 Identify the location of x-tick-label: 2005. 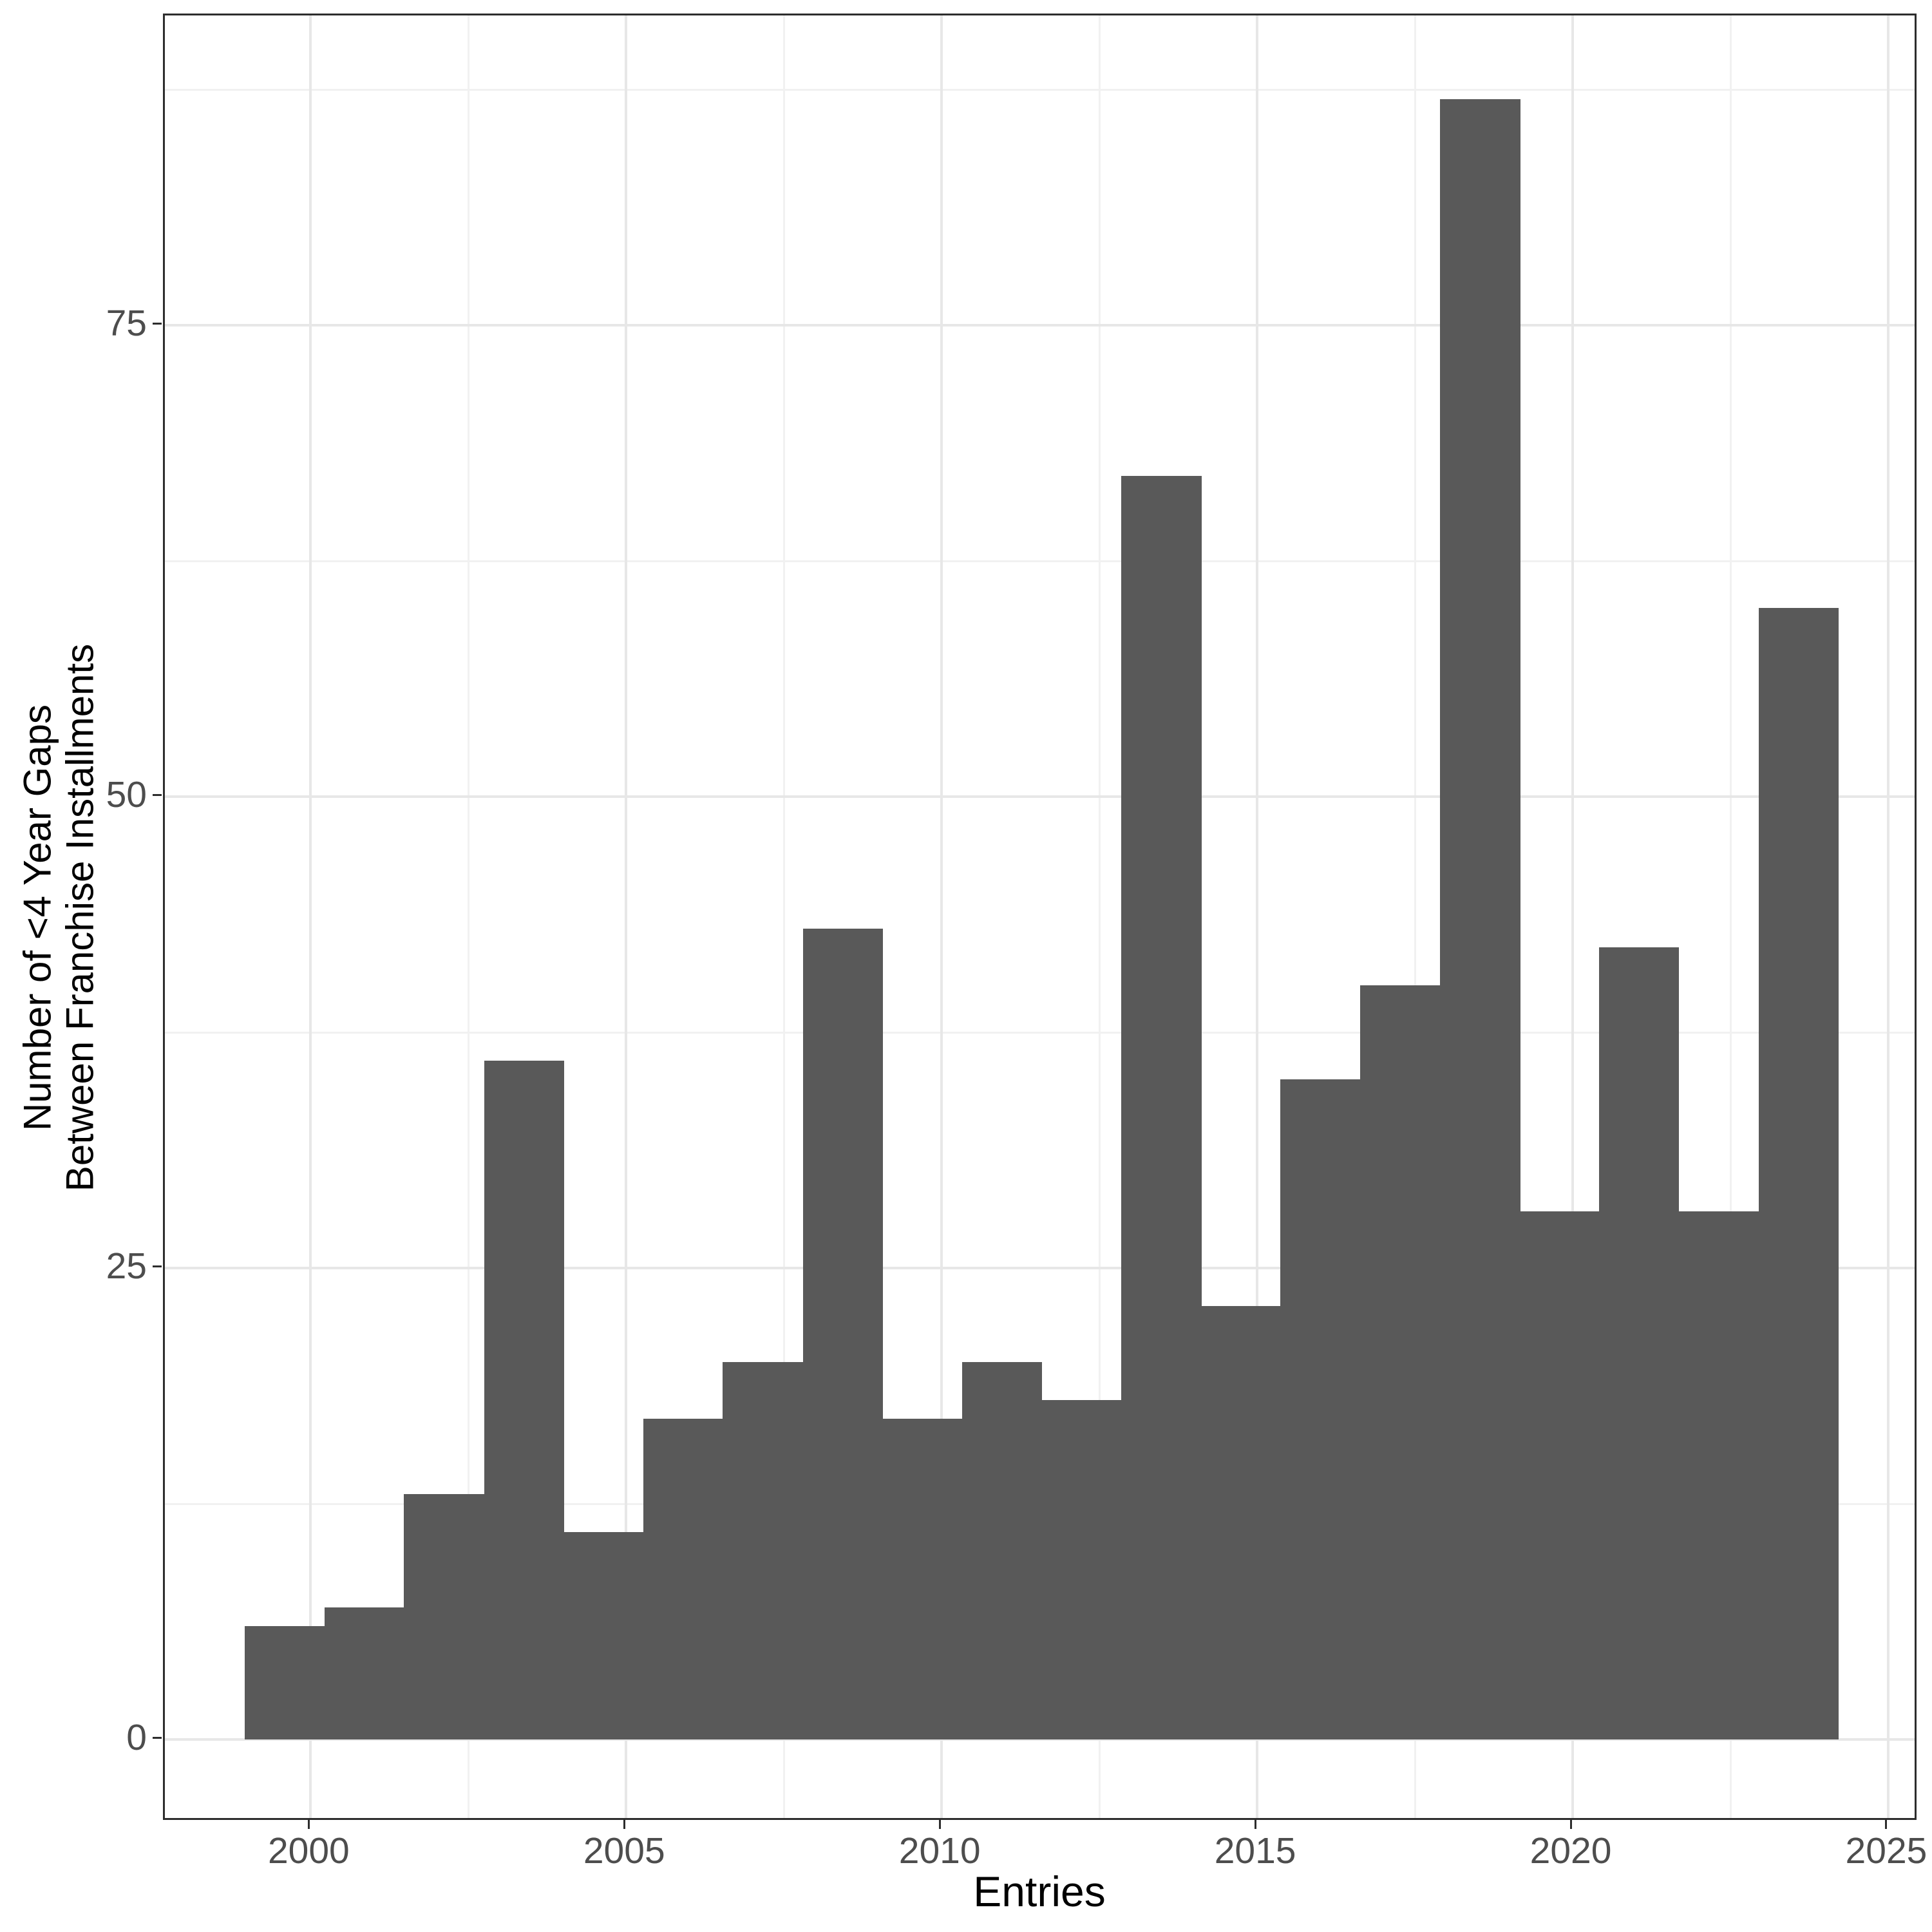
(624, 1851).